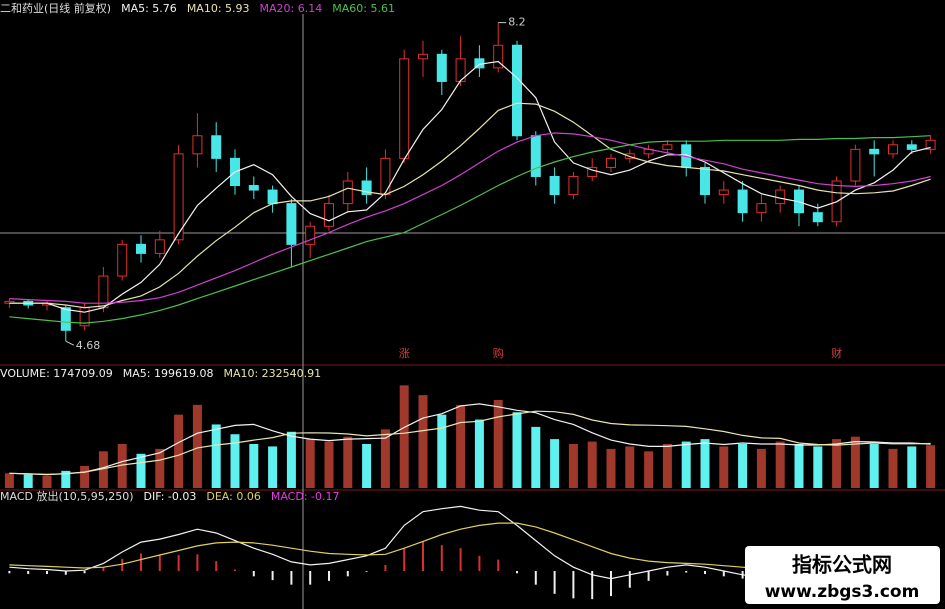 Image resolution: width=945 pixels, height=609 pixels. What do you see at coordinates (842, 592) in the screenshot?
I see `watermark-url: www.zbgs3.com` at bounding box center [842, 592].